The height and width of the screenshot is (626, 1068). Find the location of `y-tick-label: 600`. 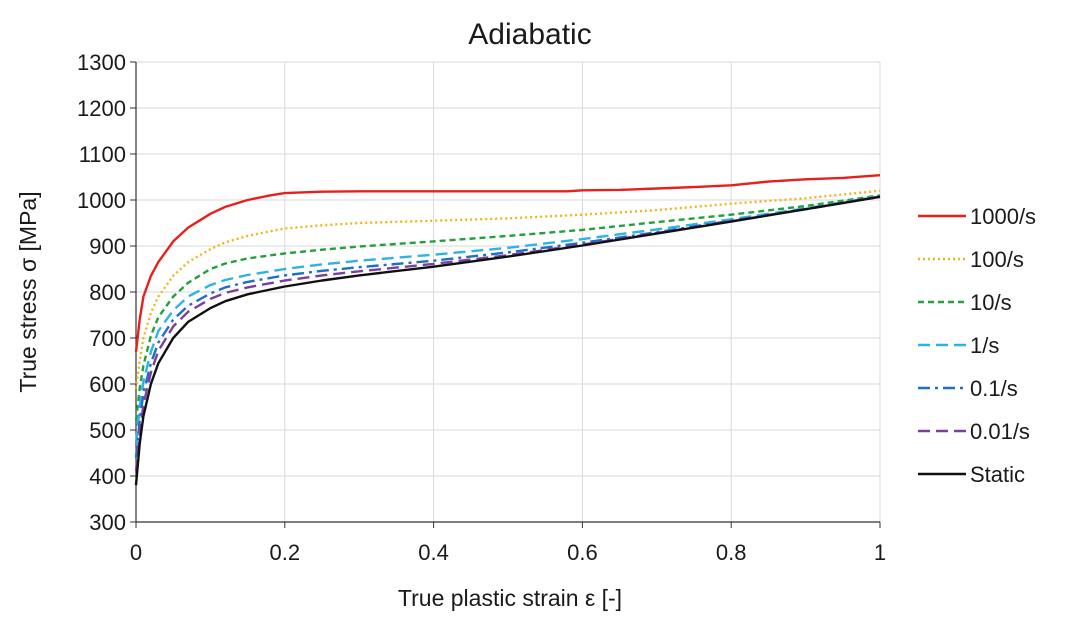

y-tick-label: 600 is located at coordinates (107, 384).